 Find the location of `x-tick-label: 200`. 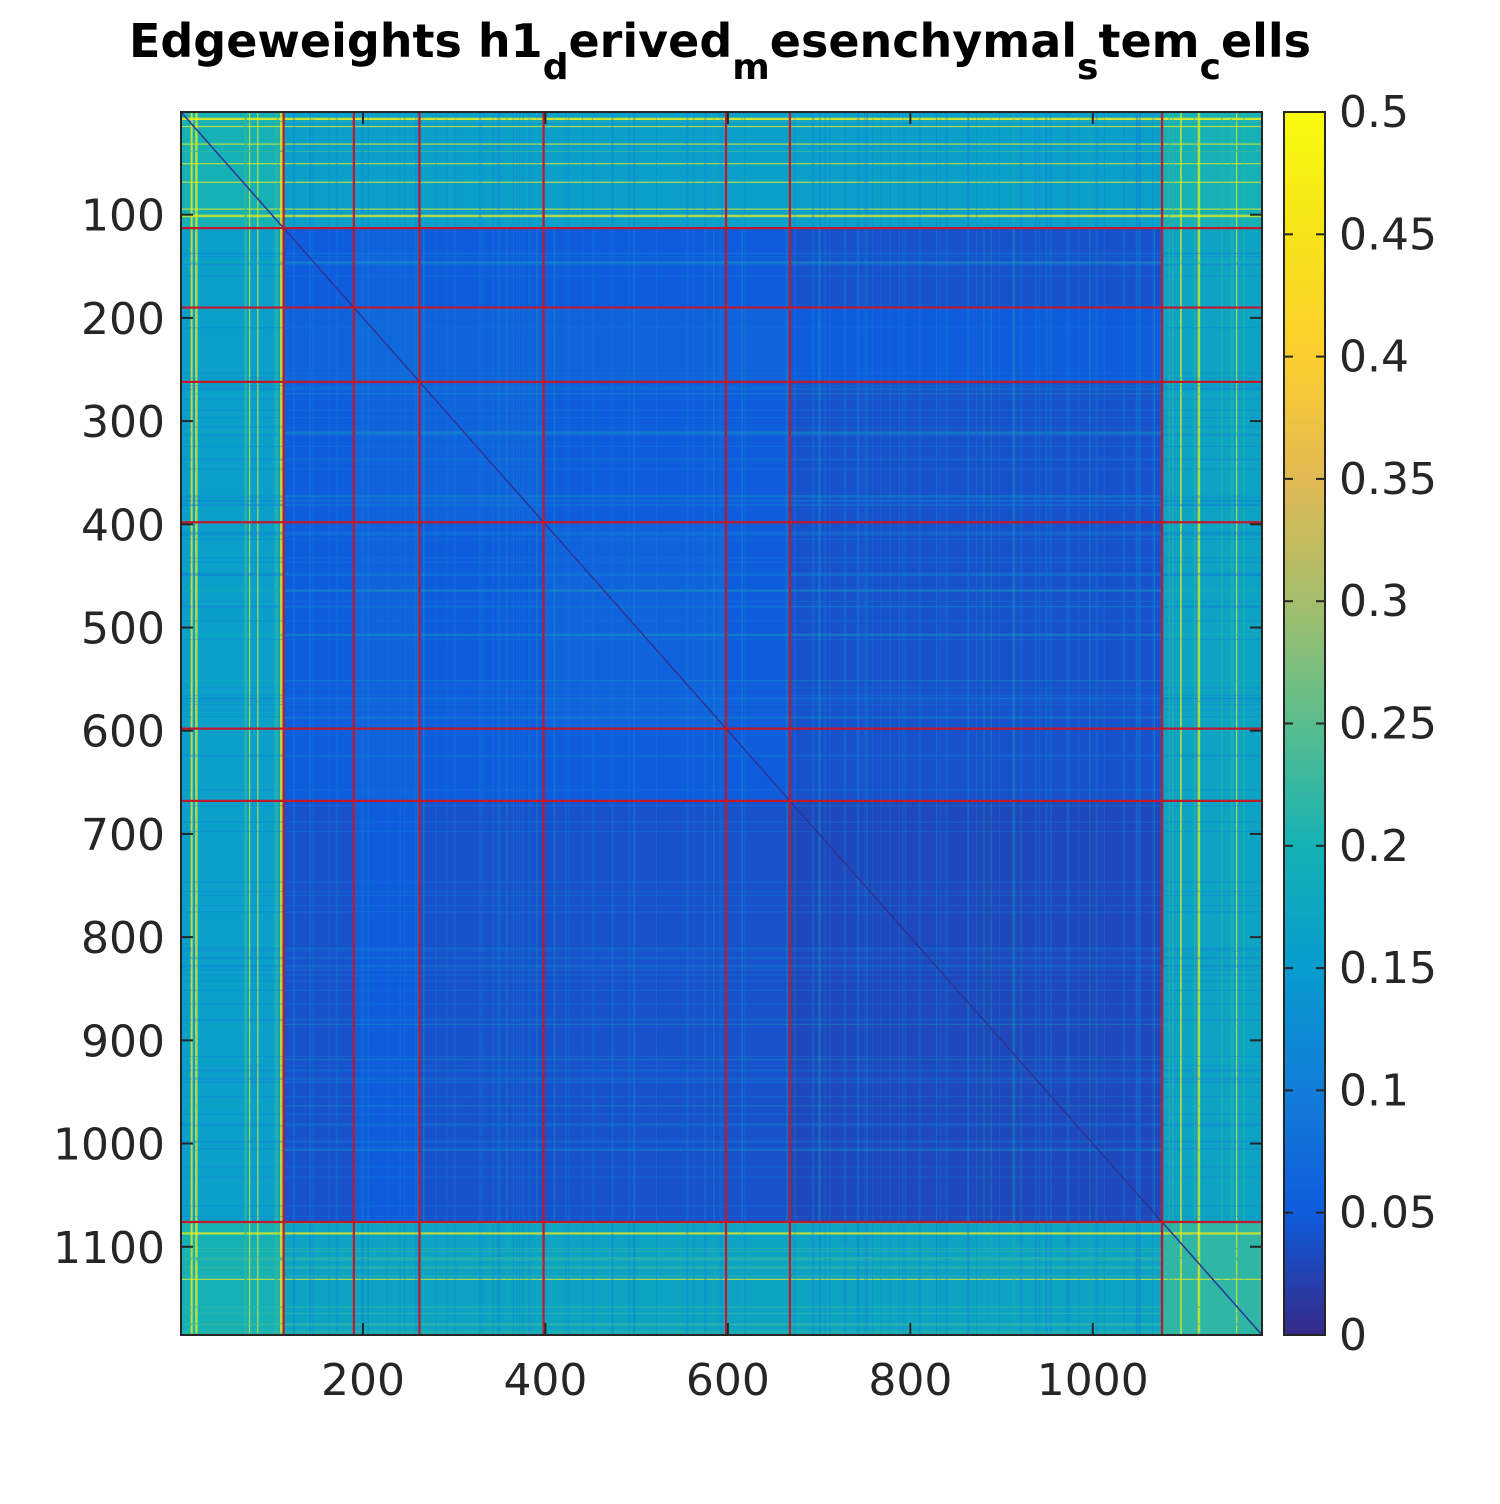

x-tick-label: 200 is located at coordinates (363, 1380).